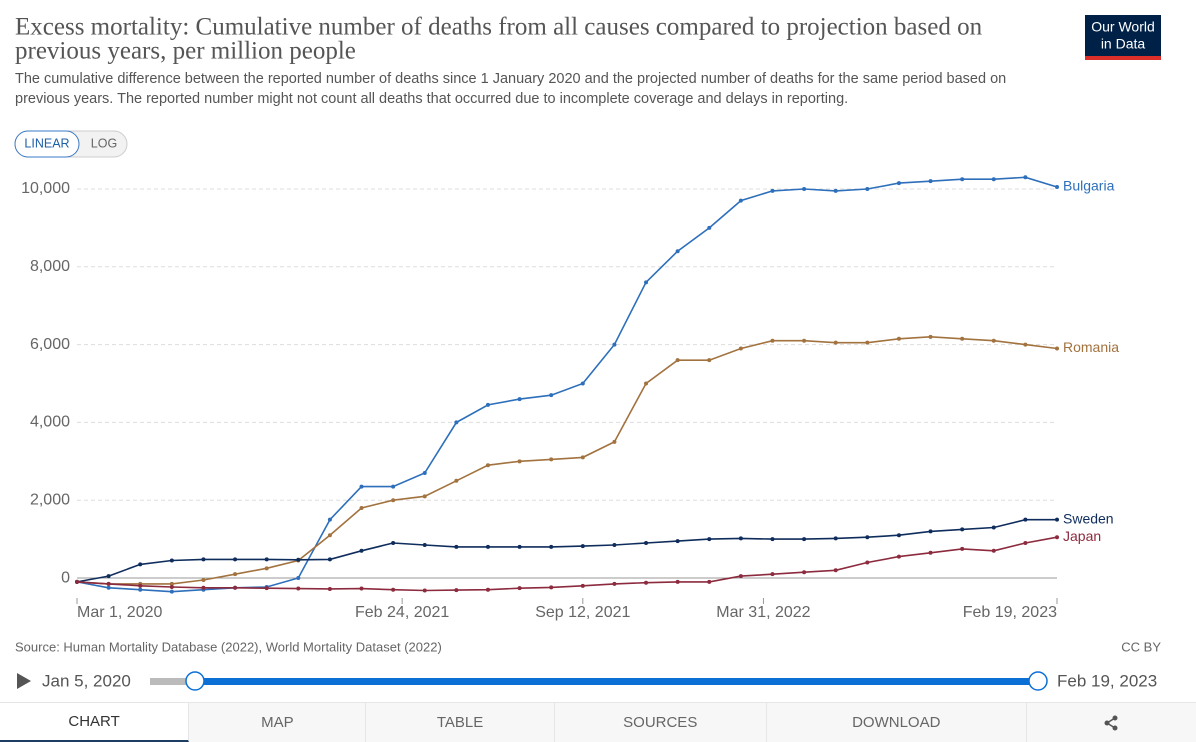  Describe the element at coordinates (24, 681) in the screenshot. I see `play-button` at that location.